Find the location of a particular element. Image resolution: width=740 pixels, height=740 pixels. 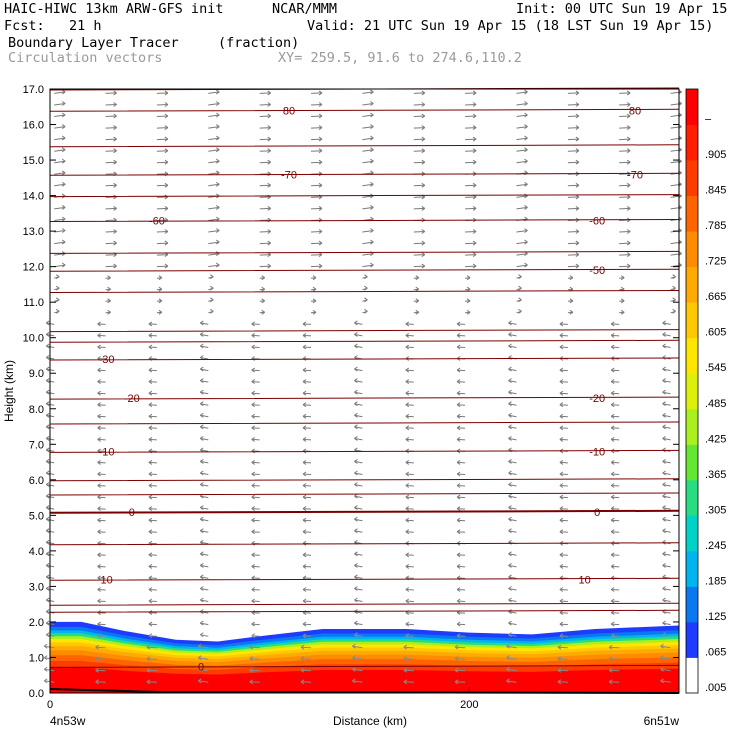

field-units: (fraction) is located at coordinates (259, 43).